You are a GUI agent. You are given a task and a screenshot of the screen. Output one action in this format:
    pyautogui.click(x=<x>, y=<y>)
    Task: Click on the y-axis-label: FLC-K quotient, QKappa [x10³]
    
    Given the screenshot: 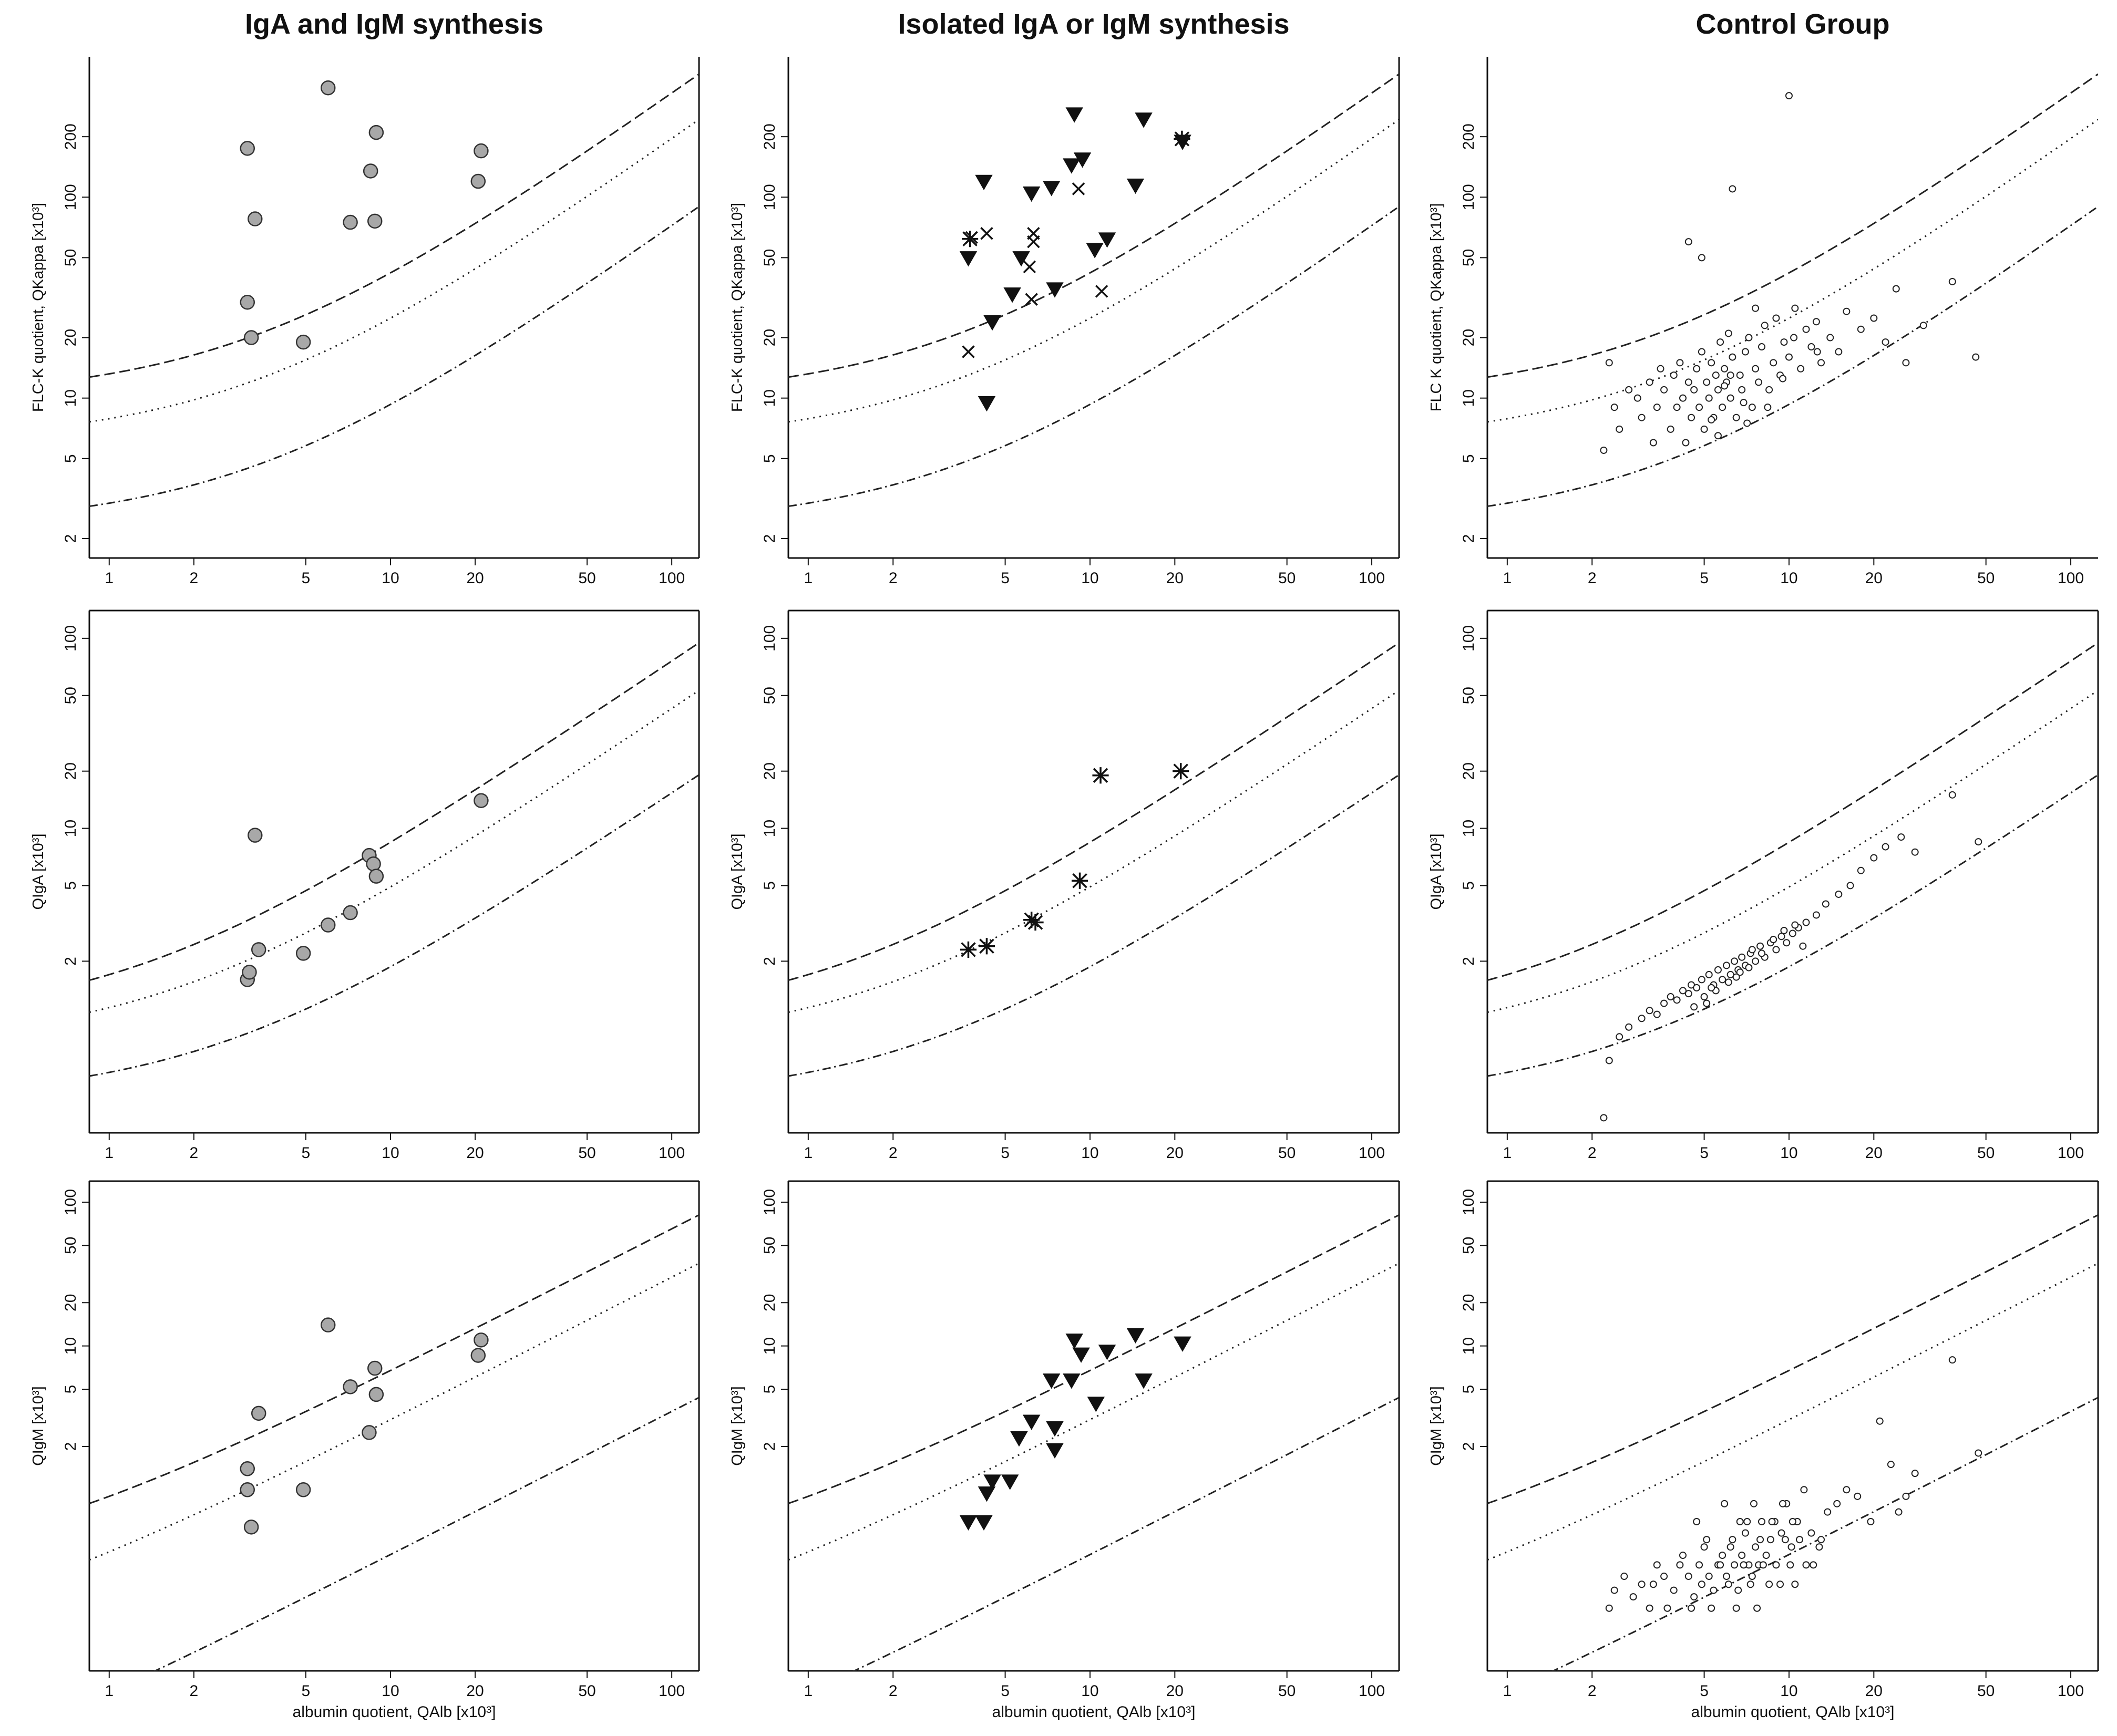 What is the action you would take?
    pyautogui.click(x=38, y=308)
    